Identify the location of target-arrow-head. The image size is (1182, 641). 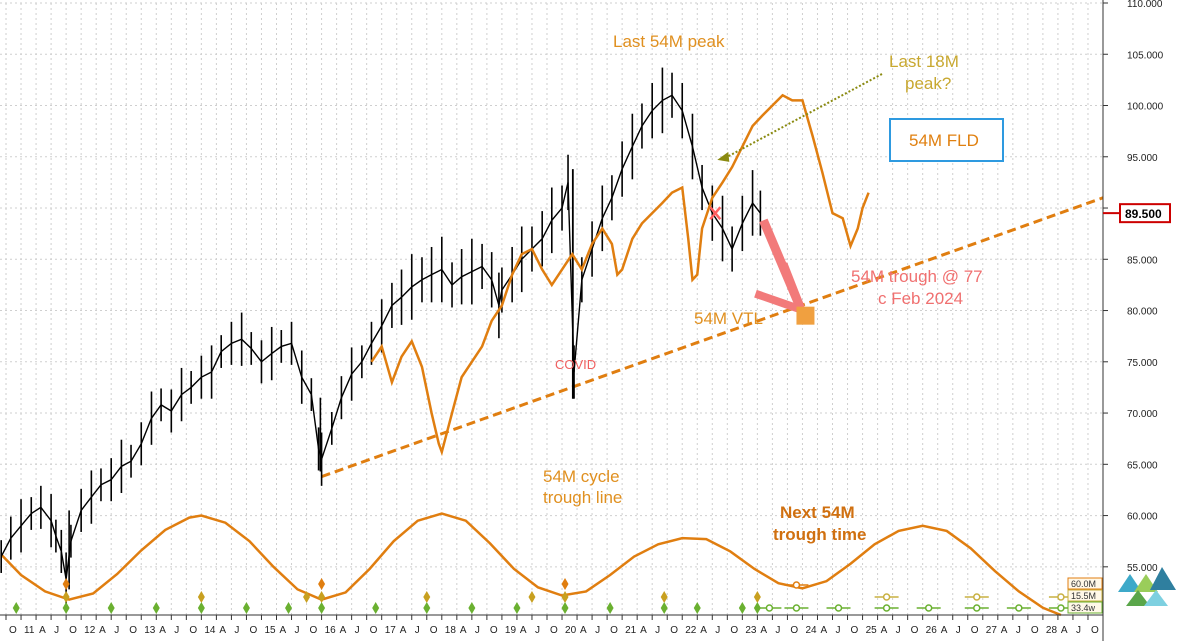
(778, 301).